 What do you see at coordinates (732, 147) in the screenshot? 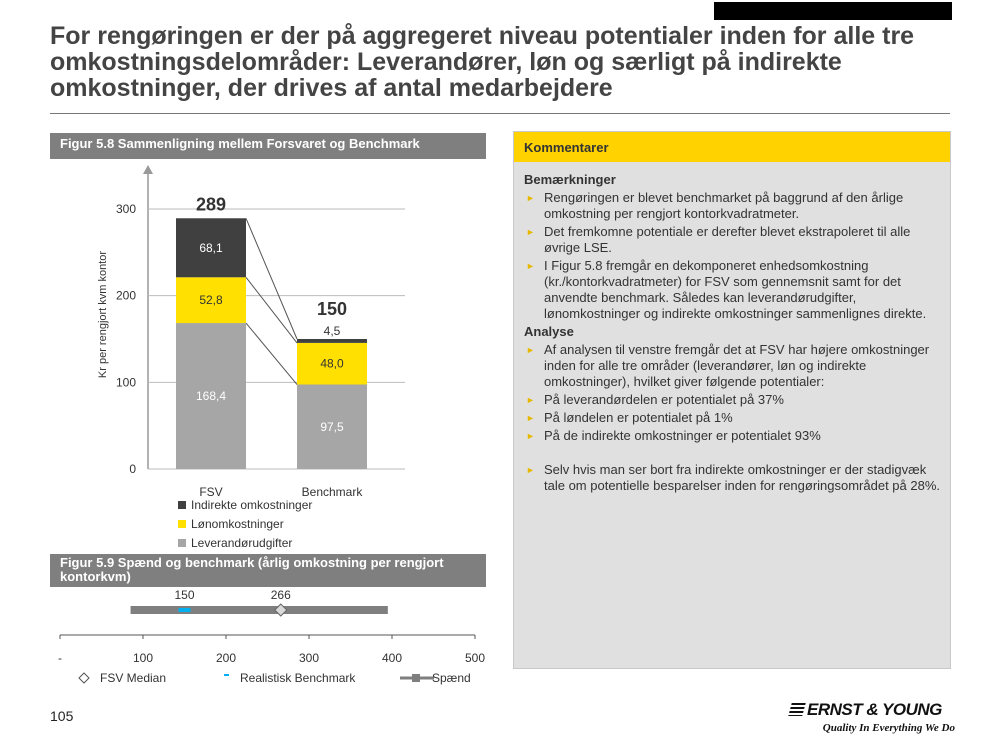
I see `comments-header: Kommentarer` at bounding box center [732, 147].